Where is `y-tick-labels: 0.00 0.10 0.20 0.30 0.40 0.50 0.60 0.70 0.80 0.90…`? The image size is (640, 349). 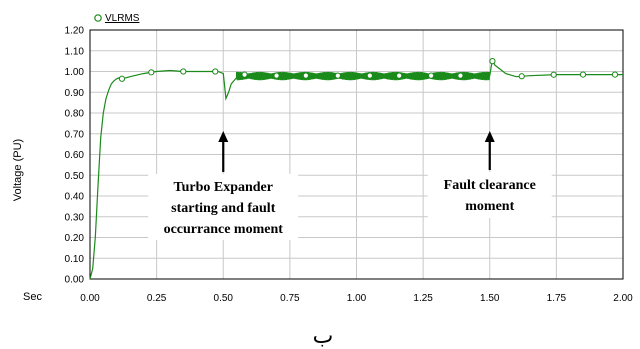 y-tick-labels: 0.00 0.10 0.20 0.30 0.40 0.50 0.60 0.70 0.80 0.90… is located at coordinates (75, 156).